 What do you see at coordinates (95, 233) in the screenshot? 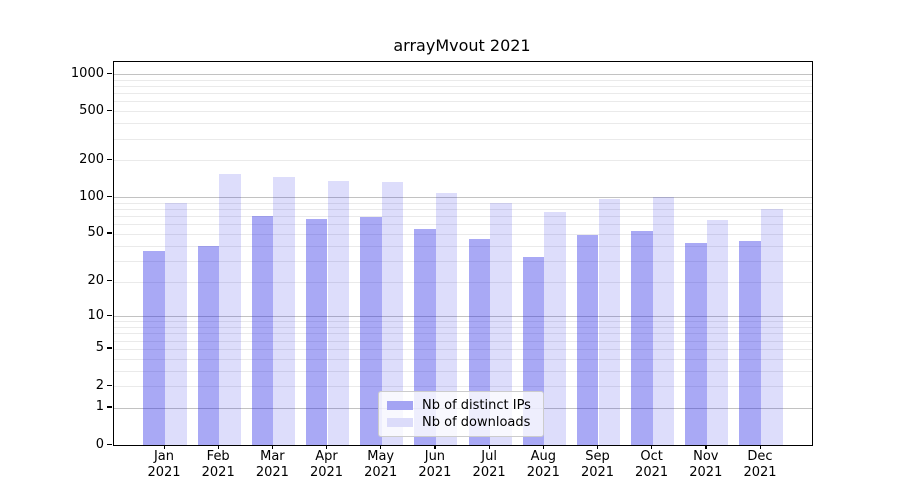
I see `y-tick-label: 50` at bounding box center [95, 233].